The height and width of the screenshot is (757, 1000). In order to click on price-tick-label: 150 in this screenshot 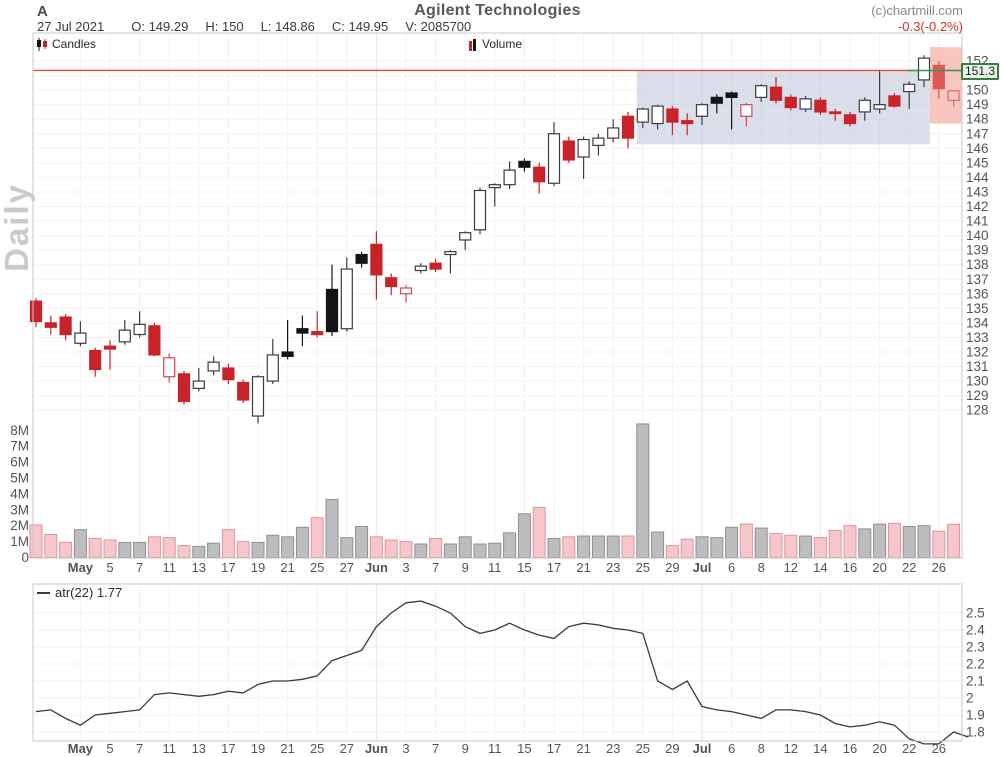, I will do `click(977, 90)`.